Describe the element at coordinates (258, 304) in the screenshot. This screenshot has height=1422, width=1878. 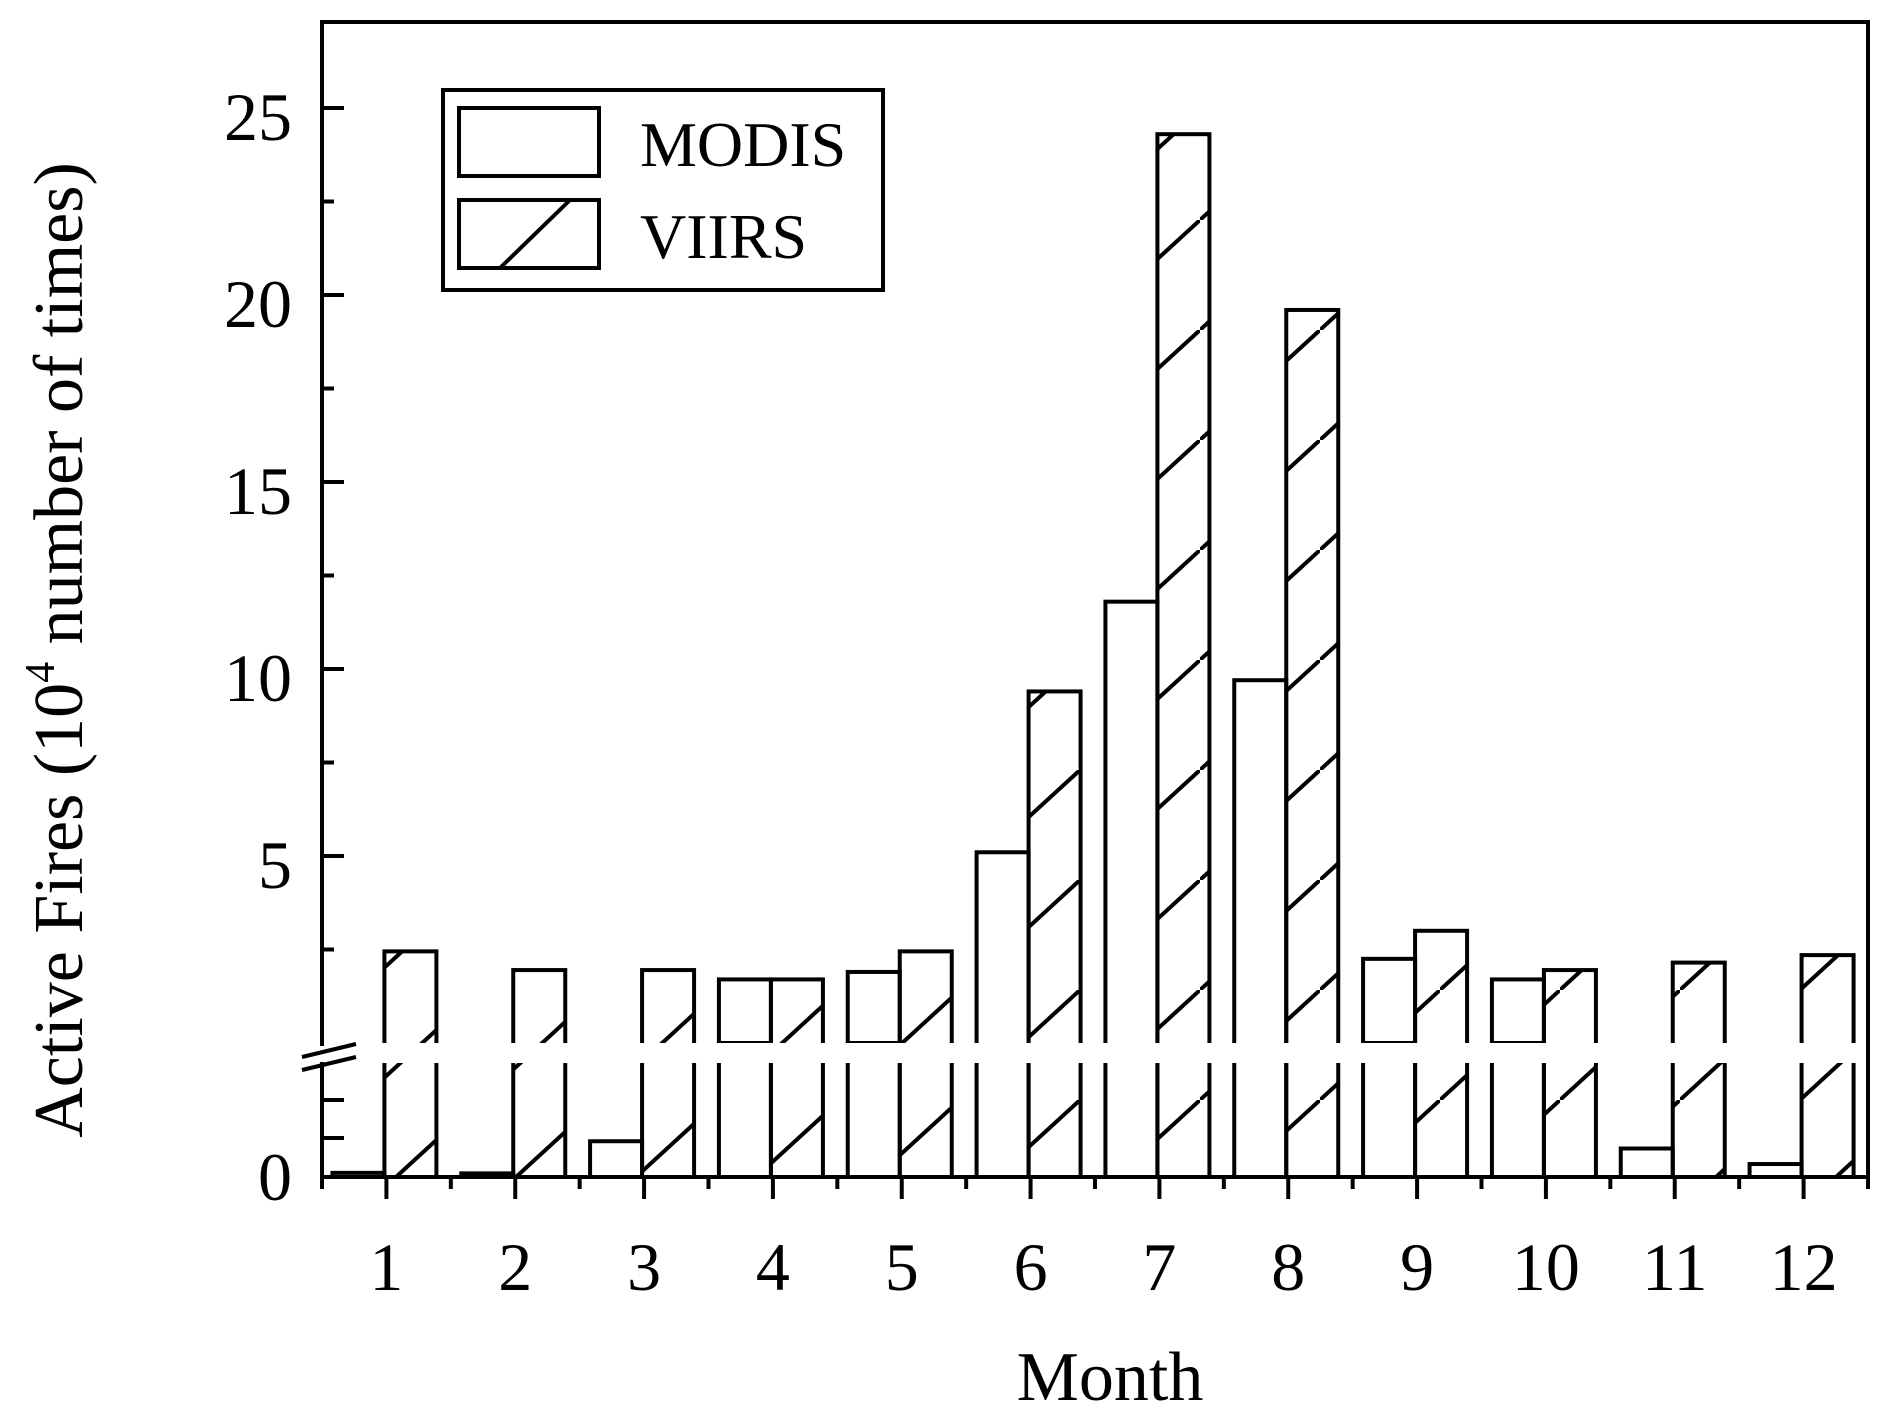
I see `y-tick-label-20: 20` at that location.